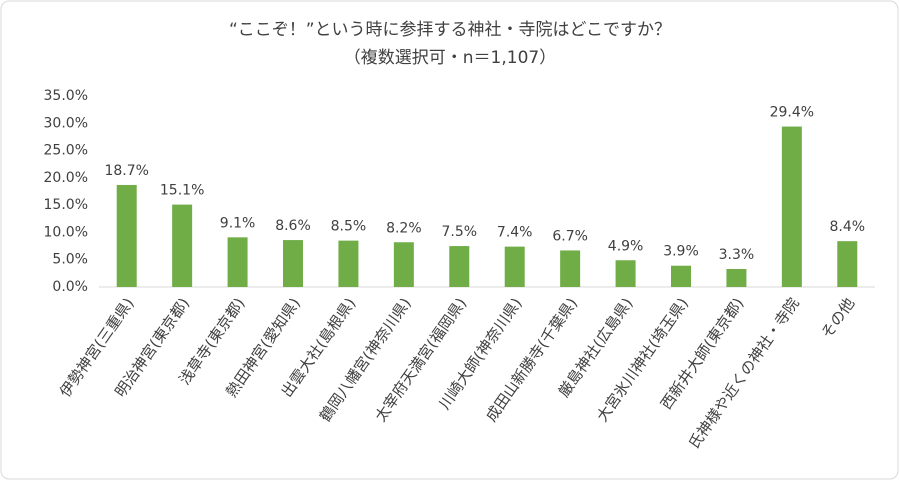  Describe the element at coordinates (182, 191) in the screenshot. I see `value-label: 15.1%` at that location.